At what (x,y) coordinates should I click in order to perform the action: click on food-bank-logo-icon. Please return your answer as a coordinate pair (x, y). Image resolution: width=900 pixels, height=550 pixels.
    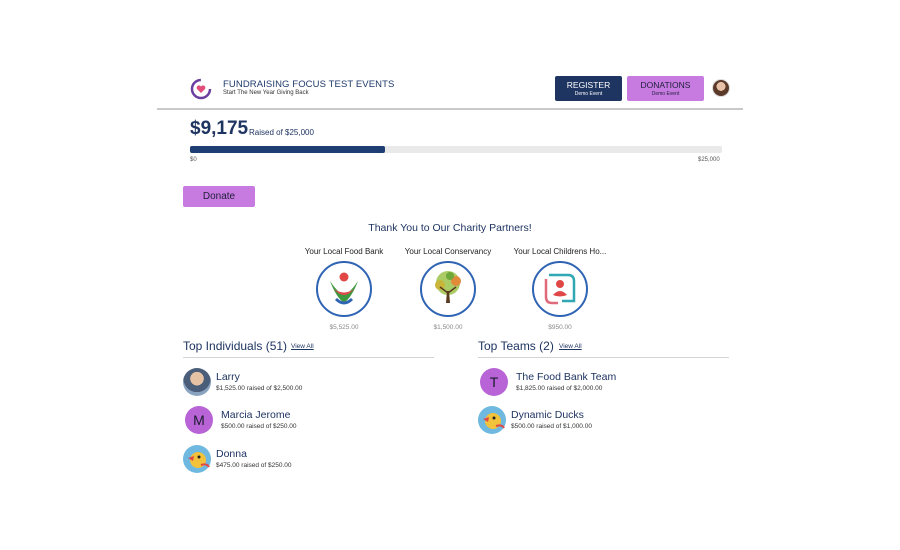
    Looking at the image, I should click on (344, 289).